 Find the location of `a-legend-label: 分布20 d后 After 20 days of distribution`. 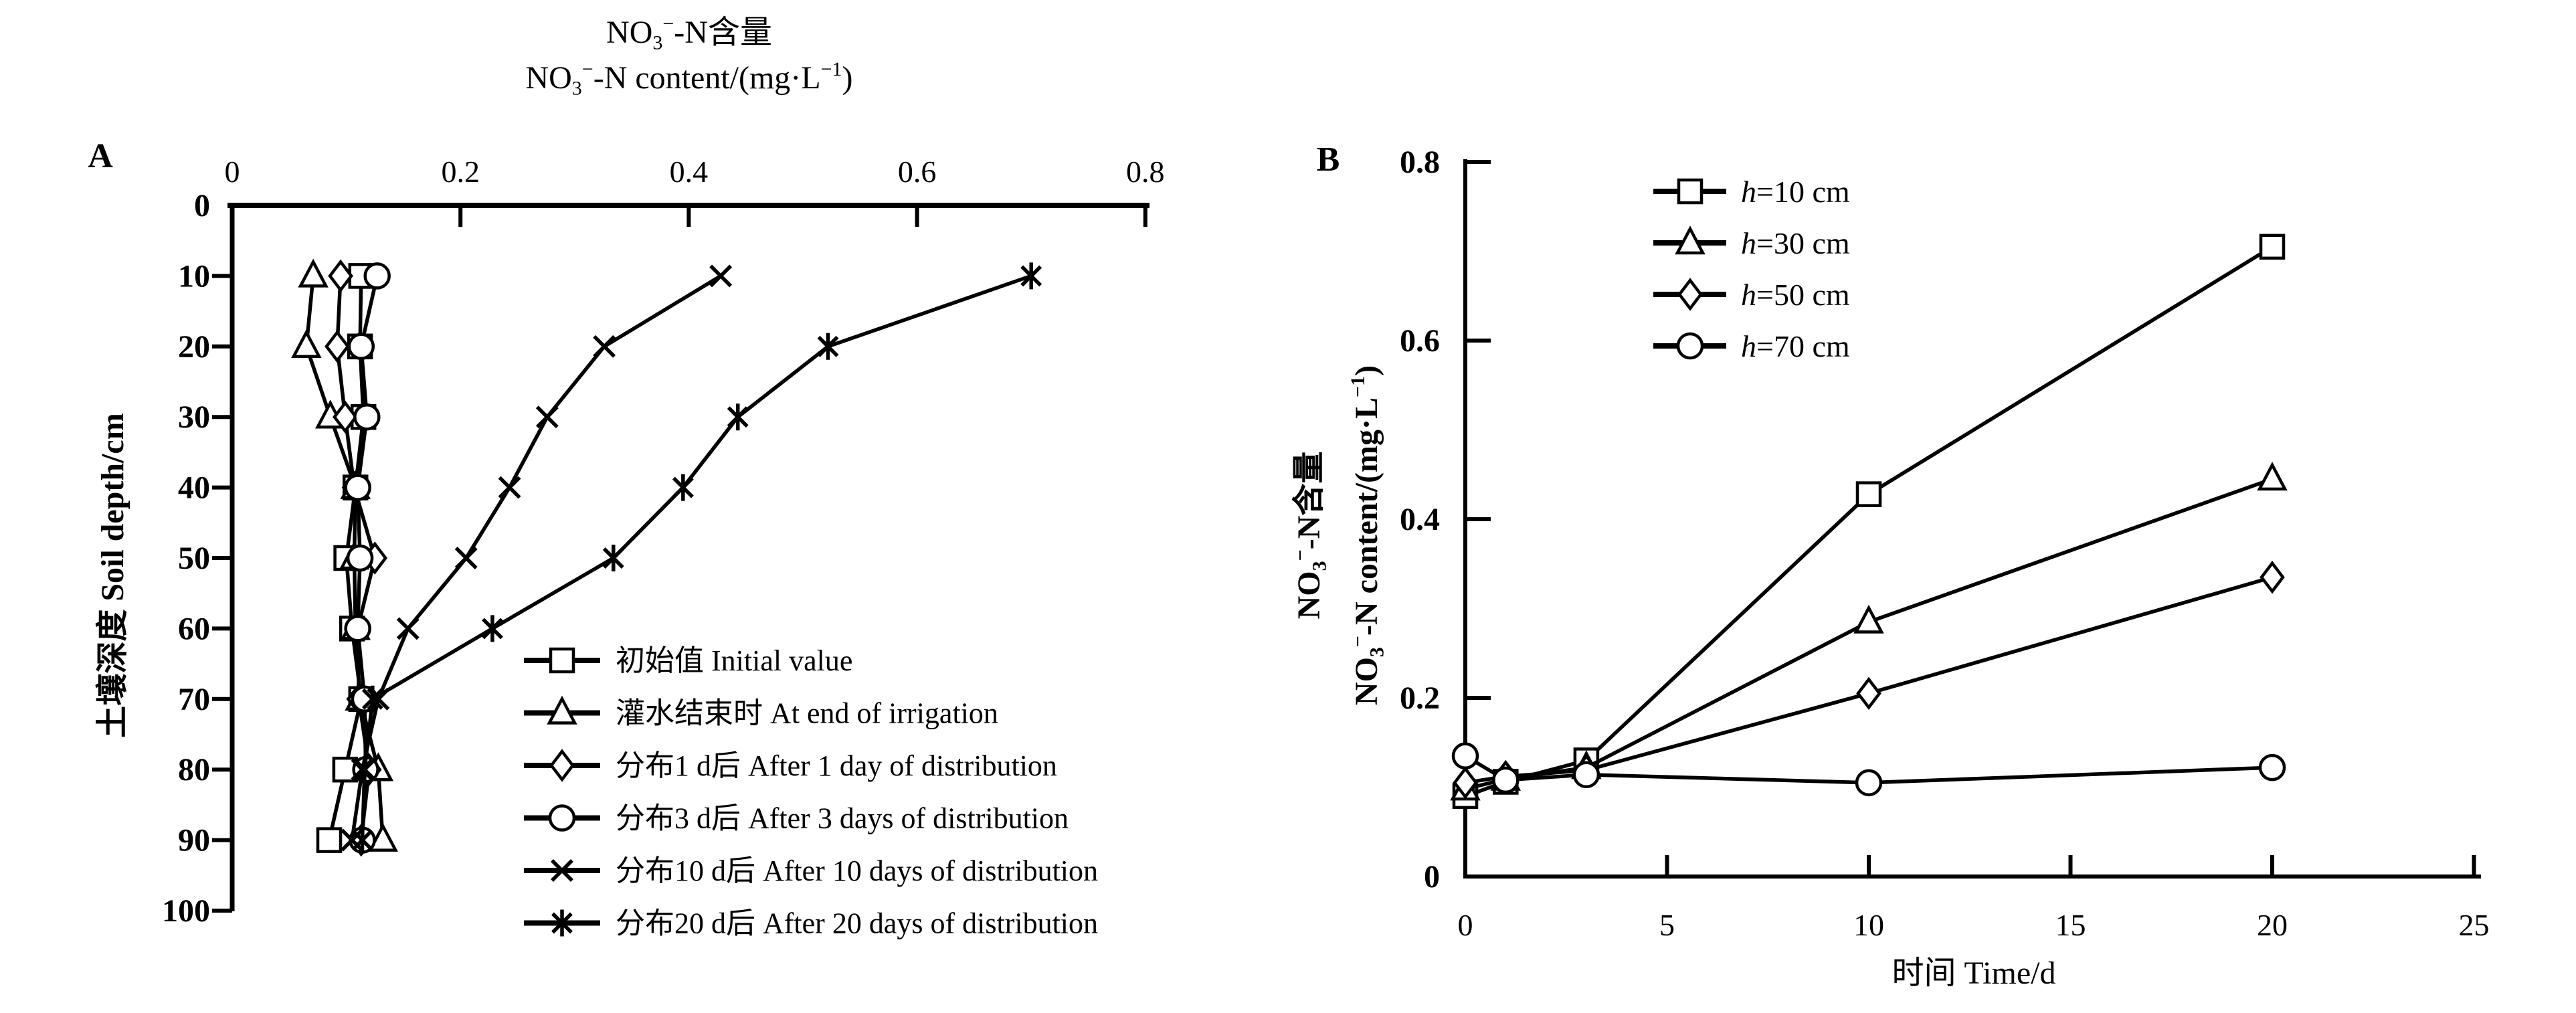

a-legend-label: 分布20 d后 After 20 days of distribution is located at coordinates (857, 923).